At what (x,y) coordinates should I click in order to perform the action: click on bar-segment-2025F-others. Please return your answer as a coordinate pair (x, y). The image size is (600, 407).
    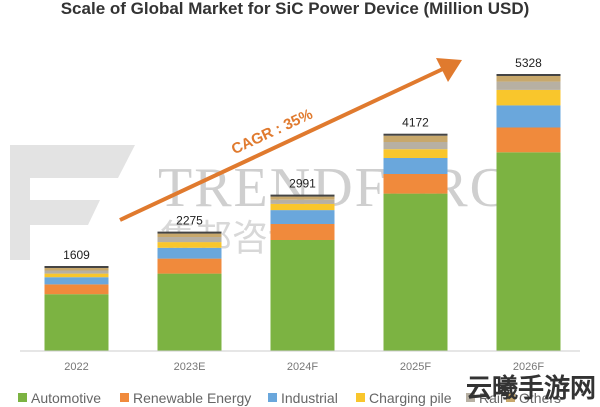
    Looking at the image, I should click on (415, 138).